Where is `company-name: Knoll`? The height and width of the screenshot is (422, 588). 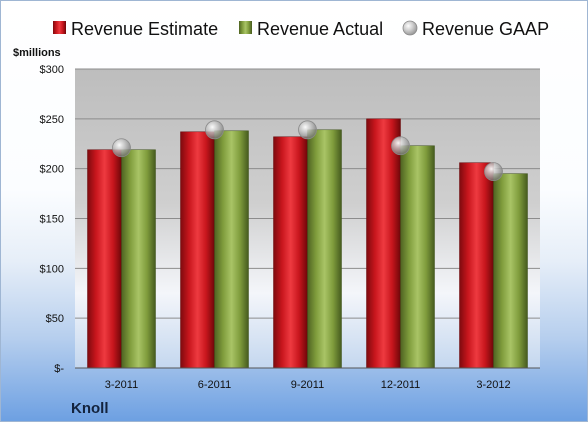 company-name: Knoll is located at coordinates (90, 408).